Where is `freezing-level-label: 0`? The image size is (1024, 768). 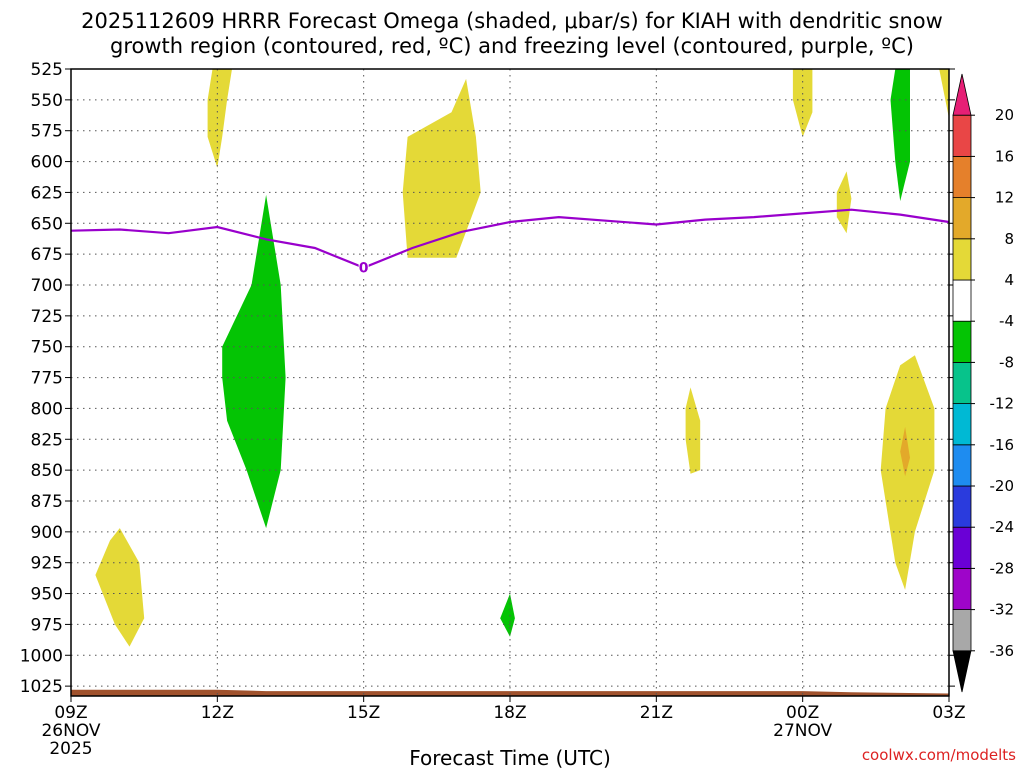 freezing-level-label: 0 is located at coordinates (364, 269).